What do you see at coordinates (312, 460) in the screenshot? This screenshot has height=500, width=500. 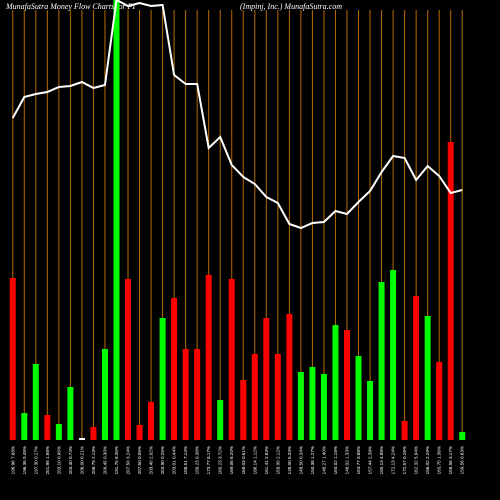 I see `x-tick-label: 150.38 1.27%` at bounding box center [312, 460].